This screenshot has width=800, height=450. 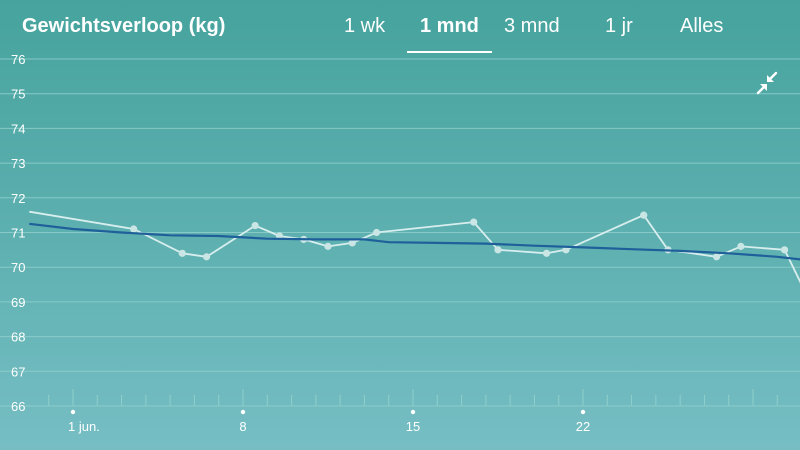 I want to click on y-tick-label: 68, so click(x=18, y=337).